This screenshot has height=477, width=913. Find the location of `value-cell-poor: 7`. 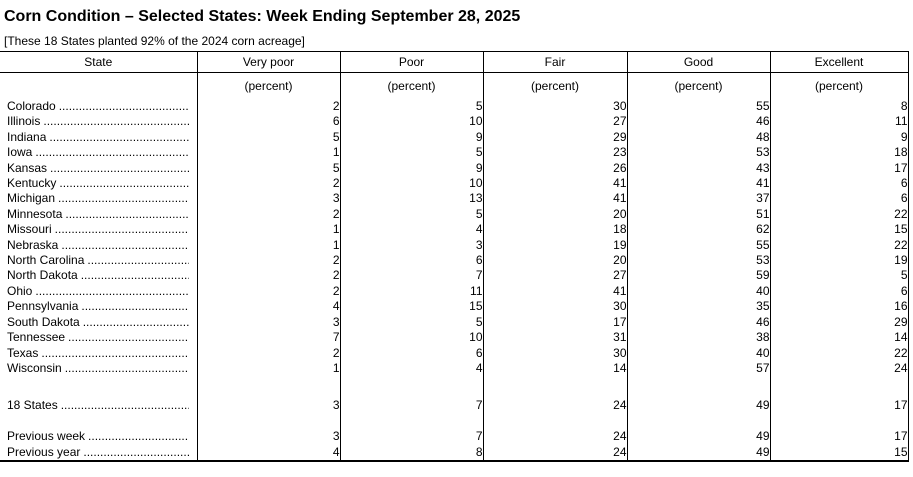

value-cell-poor: 7 is located at coordinates (411, 406).